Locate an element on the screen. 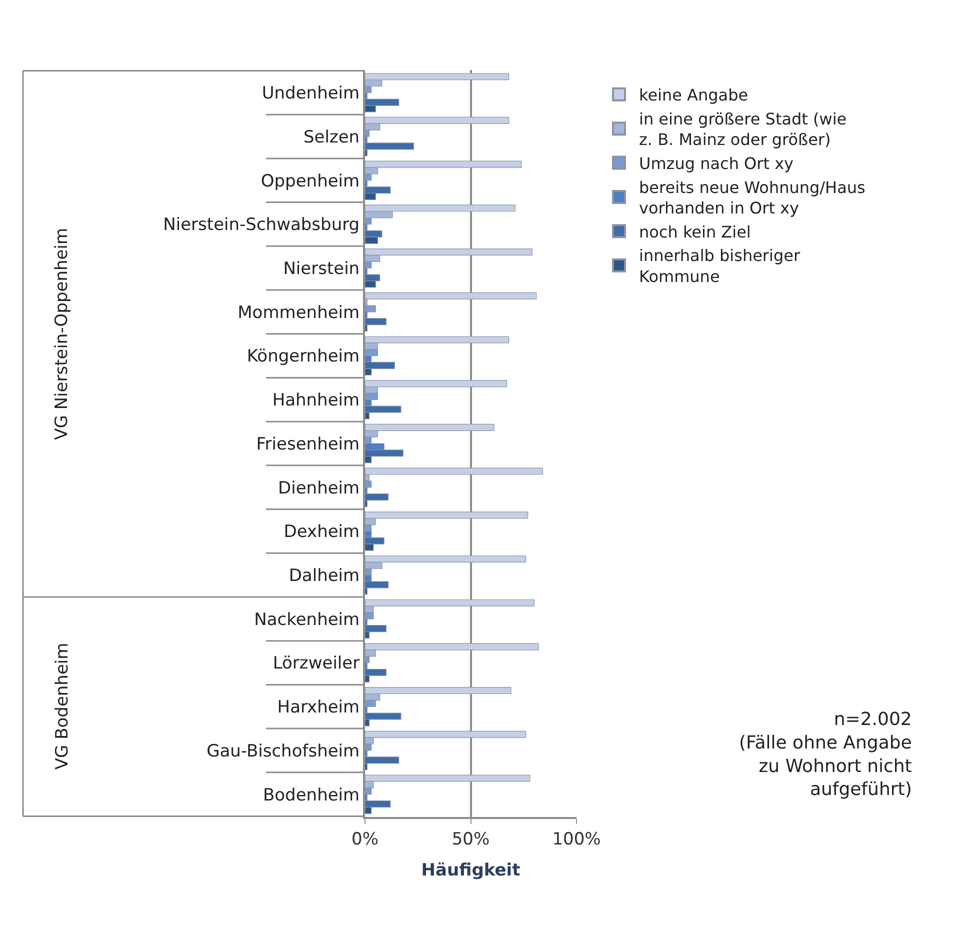 The height and width of the screenshot is (947, 957). x-tick-label: 50% is located at coordinates (471, 839).